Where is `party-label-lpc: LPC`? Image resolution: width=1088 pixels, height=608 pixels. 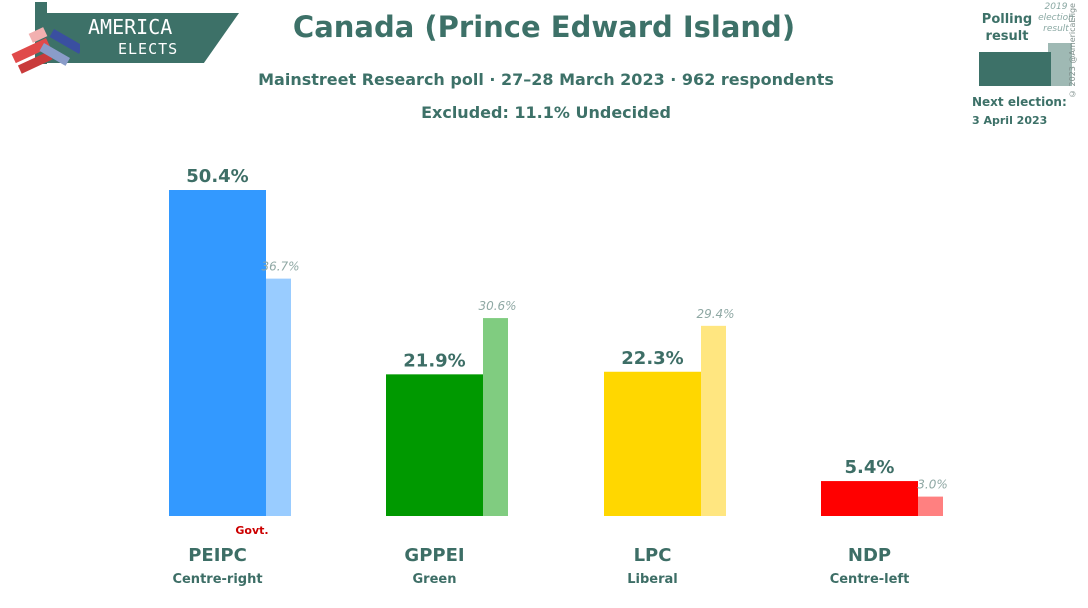 party-label-lpc: LPC is located at coordinates (653, 555).